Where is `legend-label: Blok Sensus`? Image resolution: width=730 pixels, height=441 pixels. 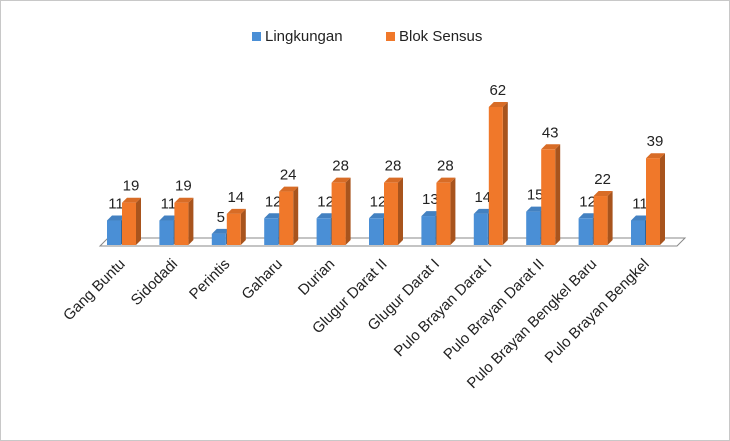
legend-label: Blok Sensus is located at coordinates (440, 36).